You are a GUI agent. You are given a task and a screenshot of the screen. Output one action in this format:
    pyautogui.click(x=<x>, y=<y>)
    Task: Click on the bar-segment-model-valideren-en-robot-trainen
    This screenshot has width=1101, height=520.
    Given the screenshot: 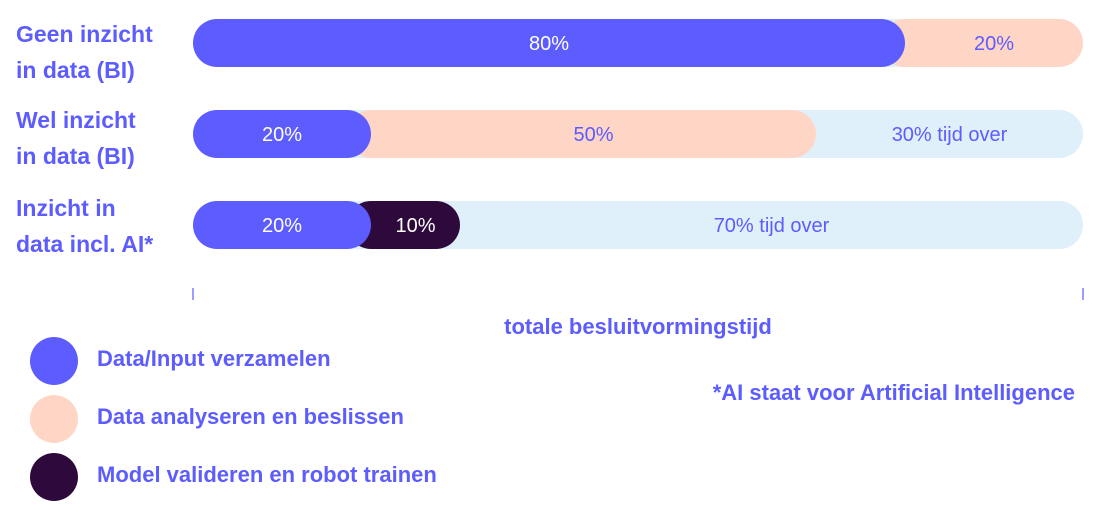 What is the action you would take?
    pyautogui.click(x=403, y=225)
    